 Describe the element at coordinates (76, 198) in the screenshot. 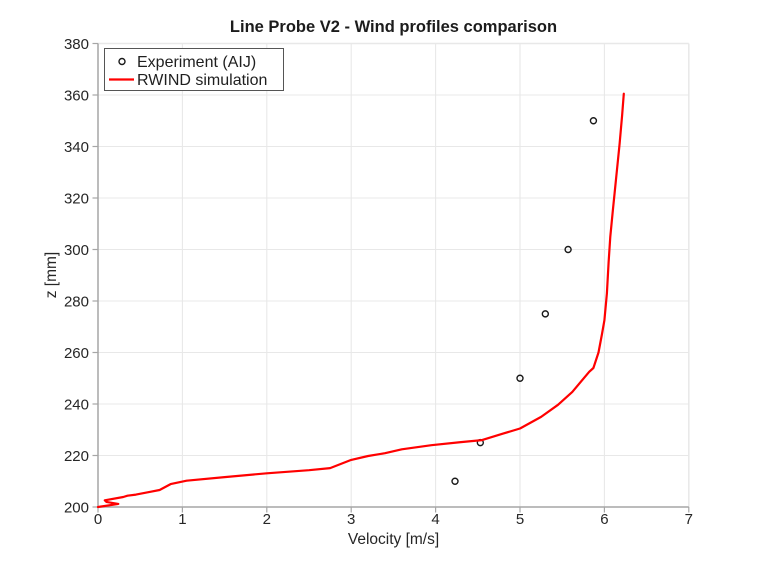

I see `y-tick-label: 320` at that location.